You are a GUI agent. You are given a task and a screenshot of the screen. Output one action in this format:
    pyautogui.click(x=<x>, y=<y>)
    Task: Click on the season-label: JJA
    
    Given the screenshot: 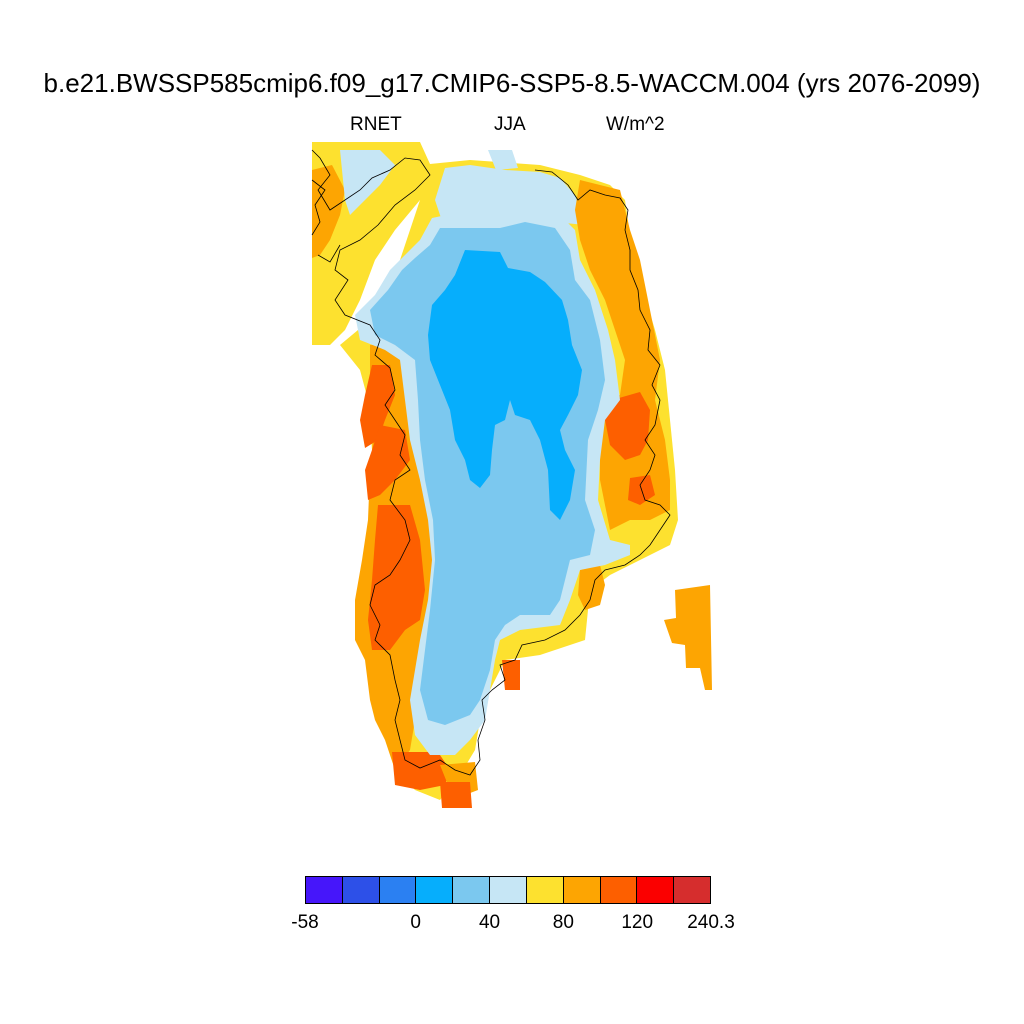 What is the action you would take?
    pyautogui.click(x=510, y=124)
    